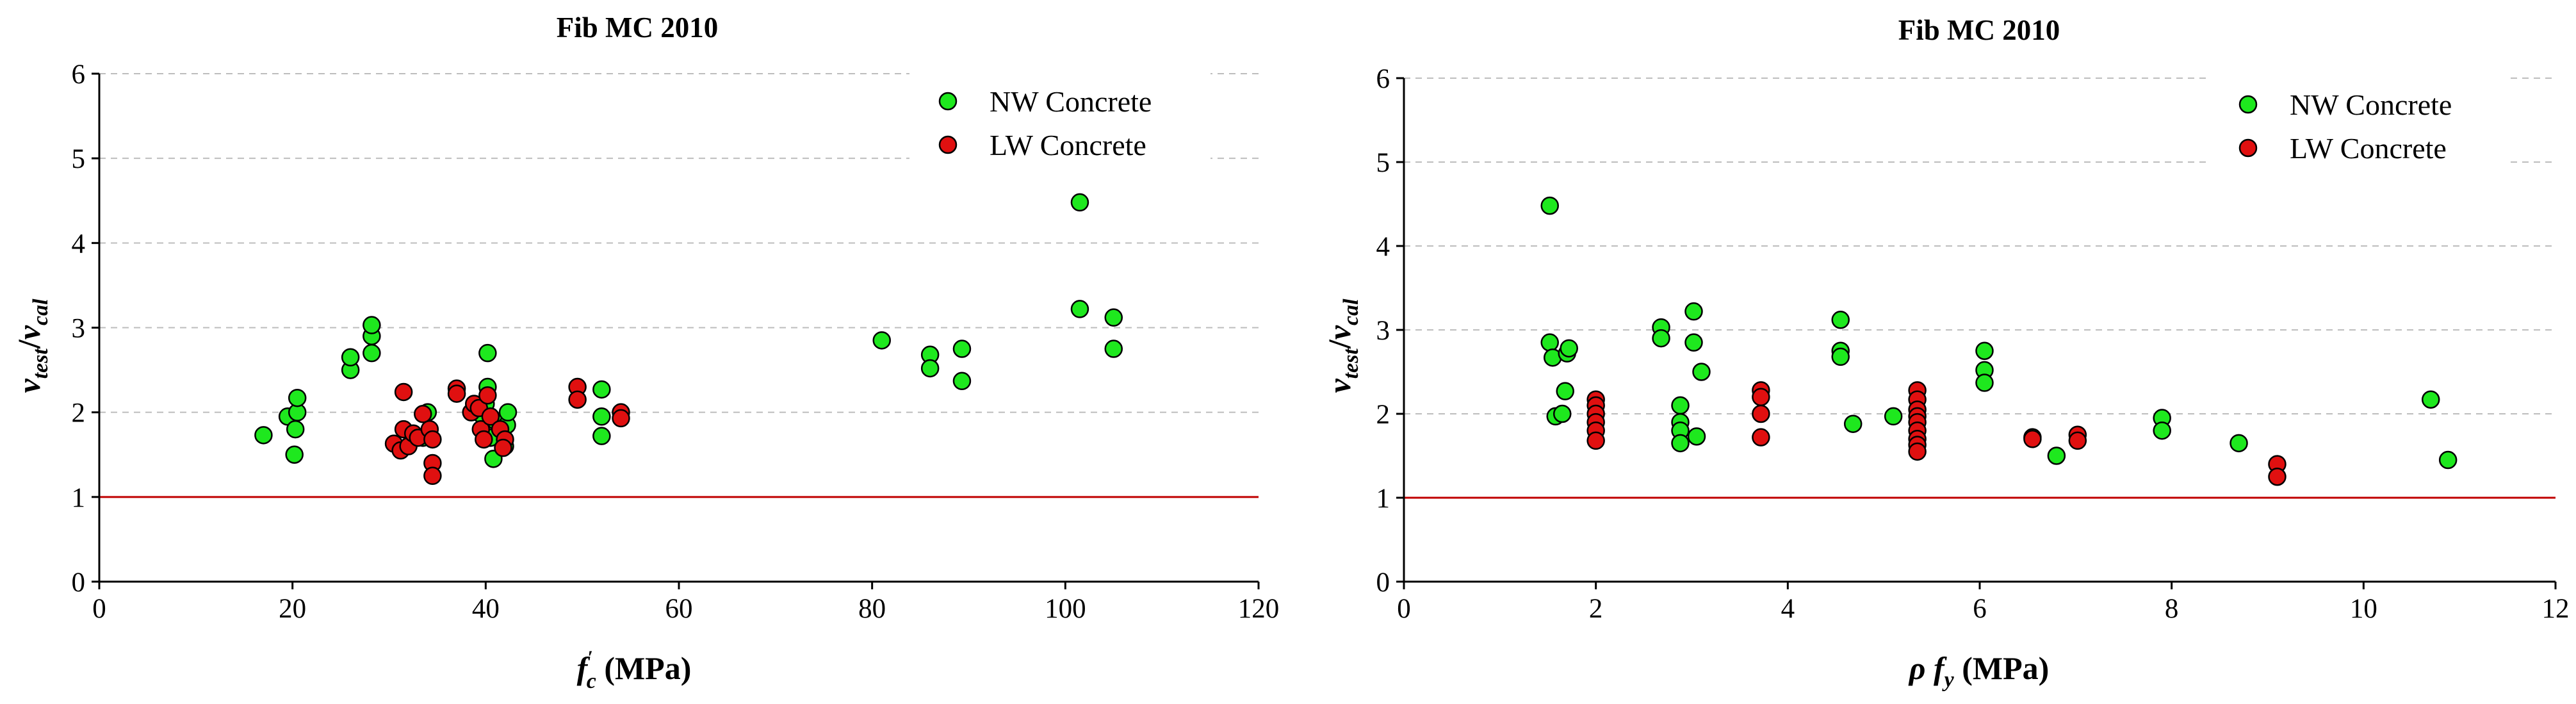  Describe the element at coordinates (2172, 609) in the screenshot. I see `x-tick-label: 8` at that location.